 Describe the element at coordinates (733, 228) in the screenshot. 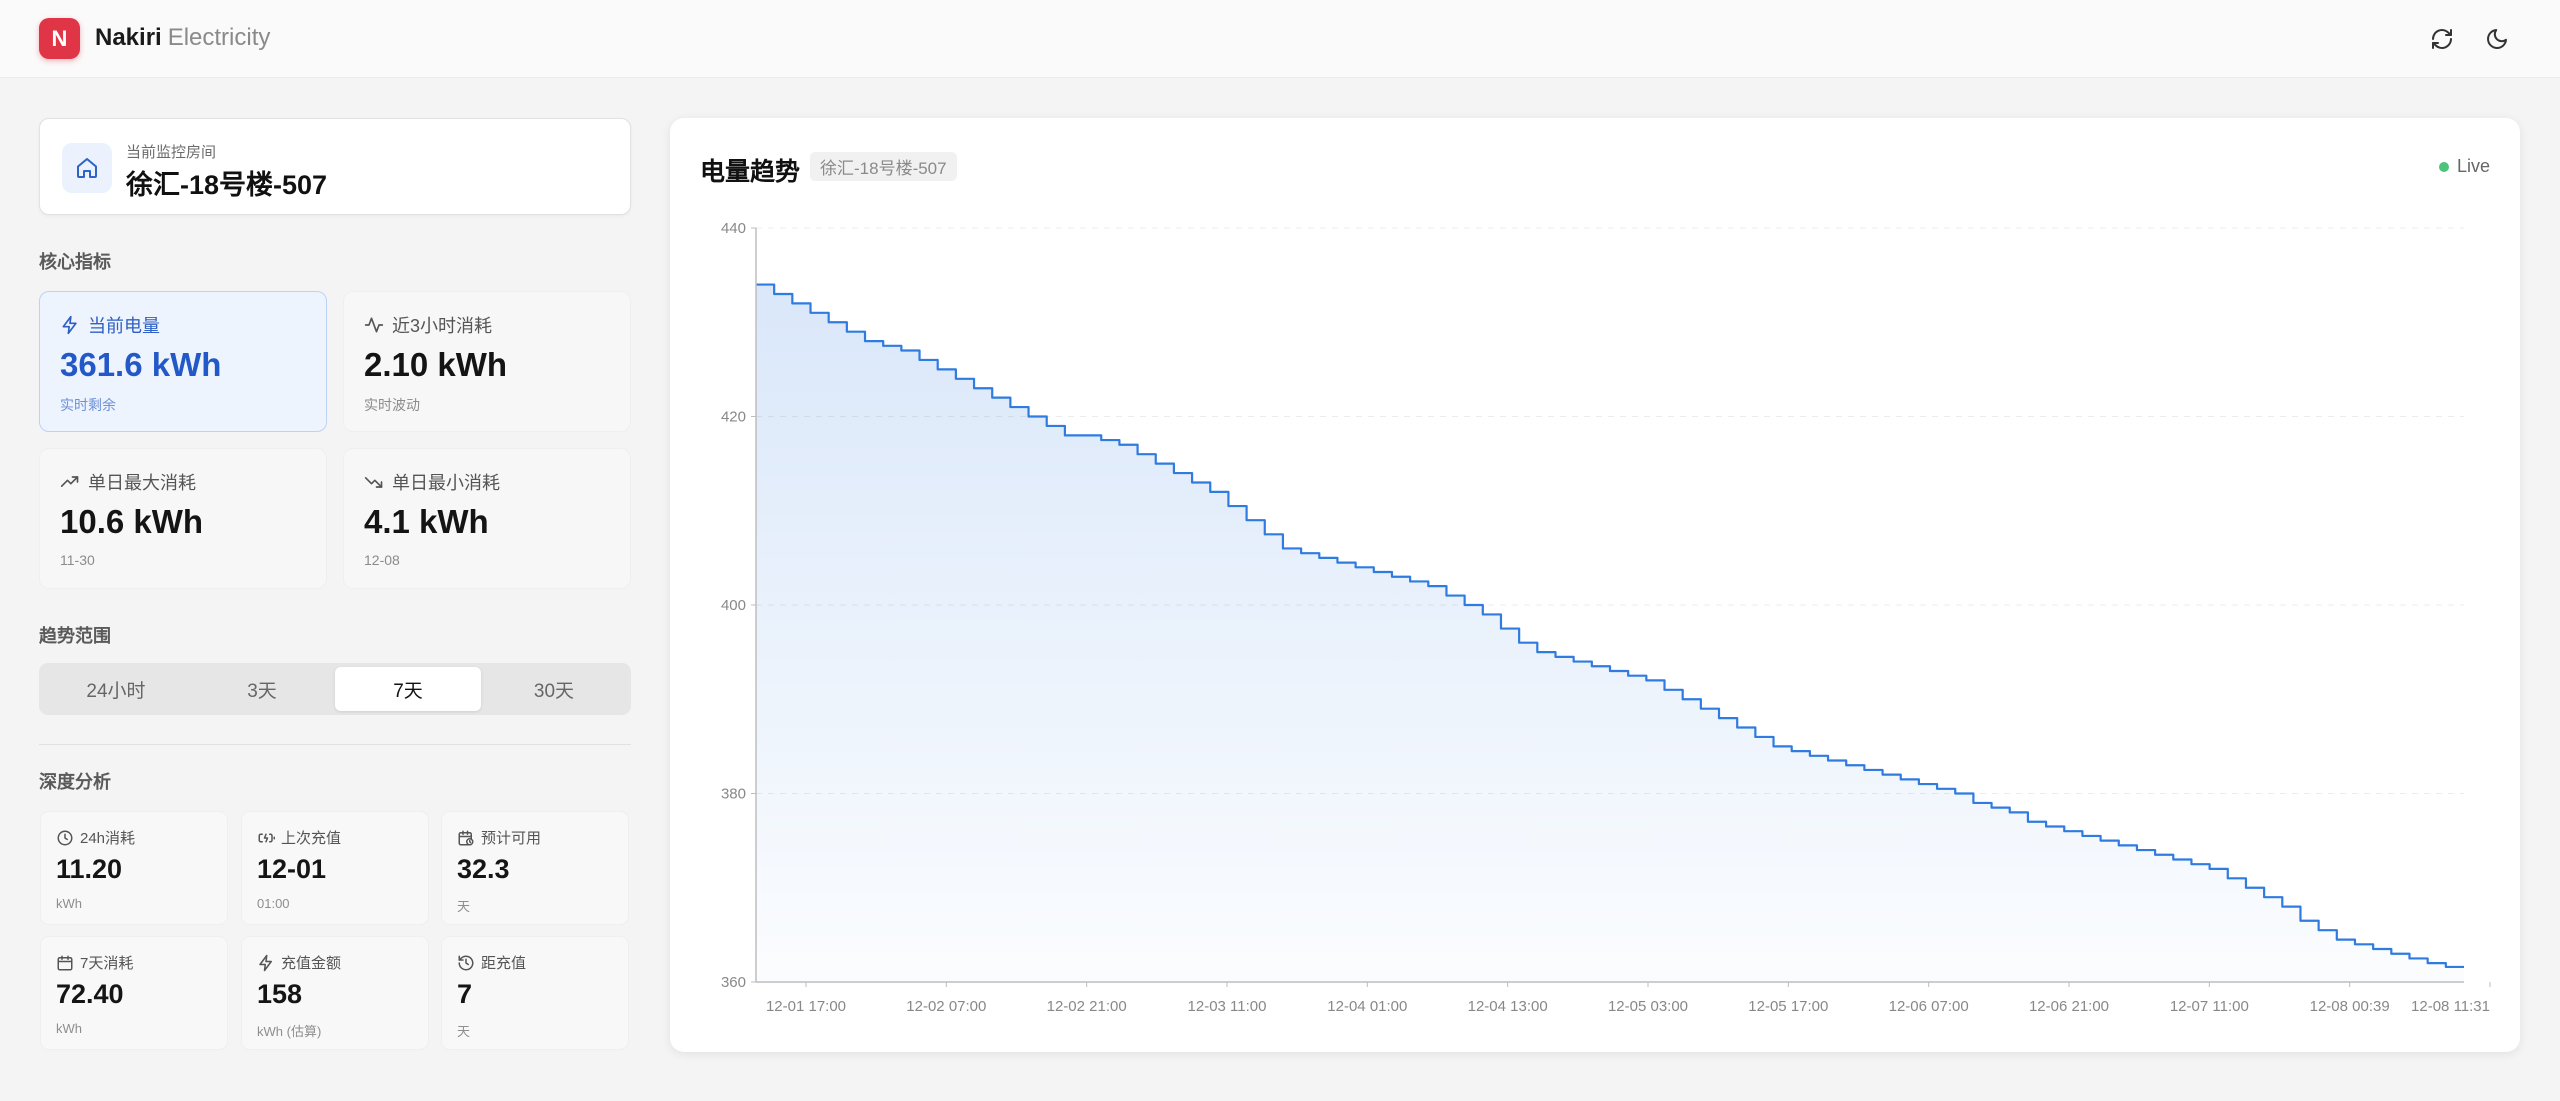

I see `y-tick-label: 440` at that location.